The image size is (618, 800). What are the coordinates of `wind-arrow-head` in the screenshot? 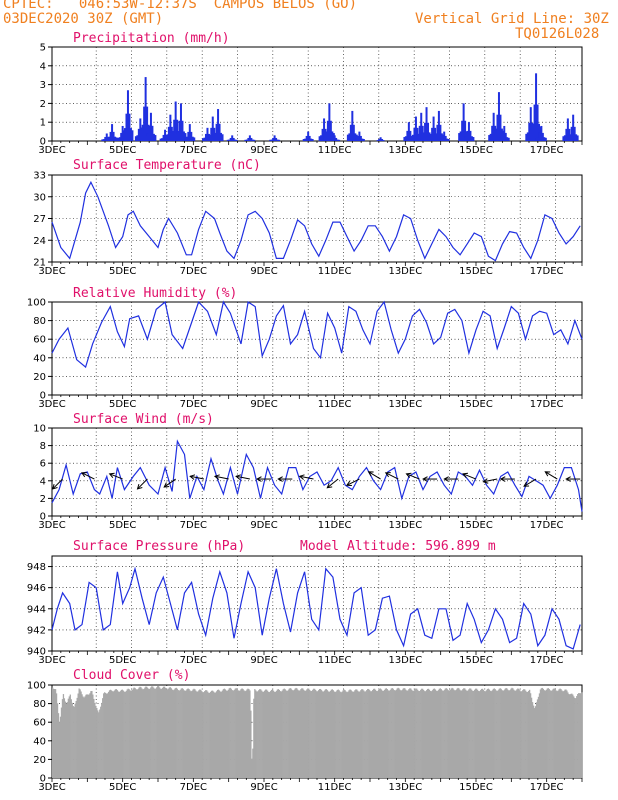 It's located at (54, 487).